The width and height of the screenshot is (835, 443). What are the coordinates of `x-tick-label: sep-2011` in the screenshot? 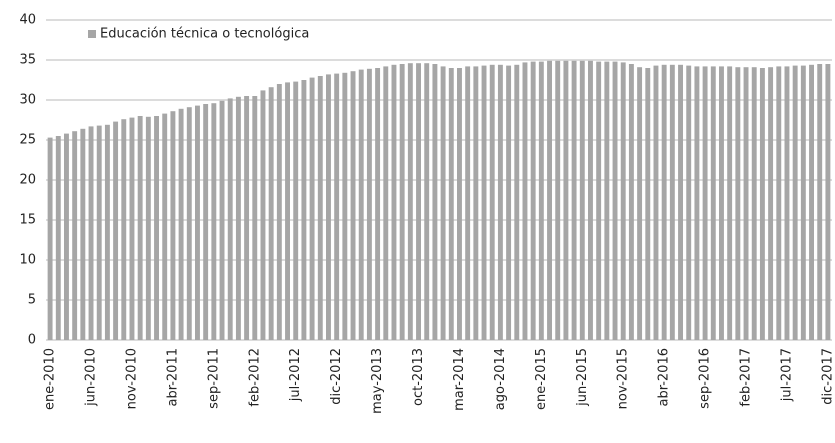 It's located at (213, 378).